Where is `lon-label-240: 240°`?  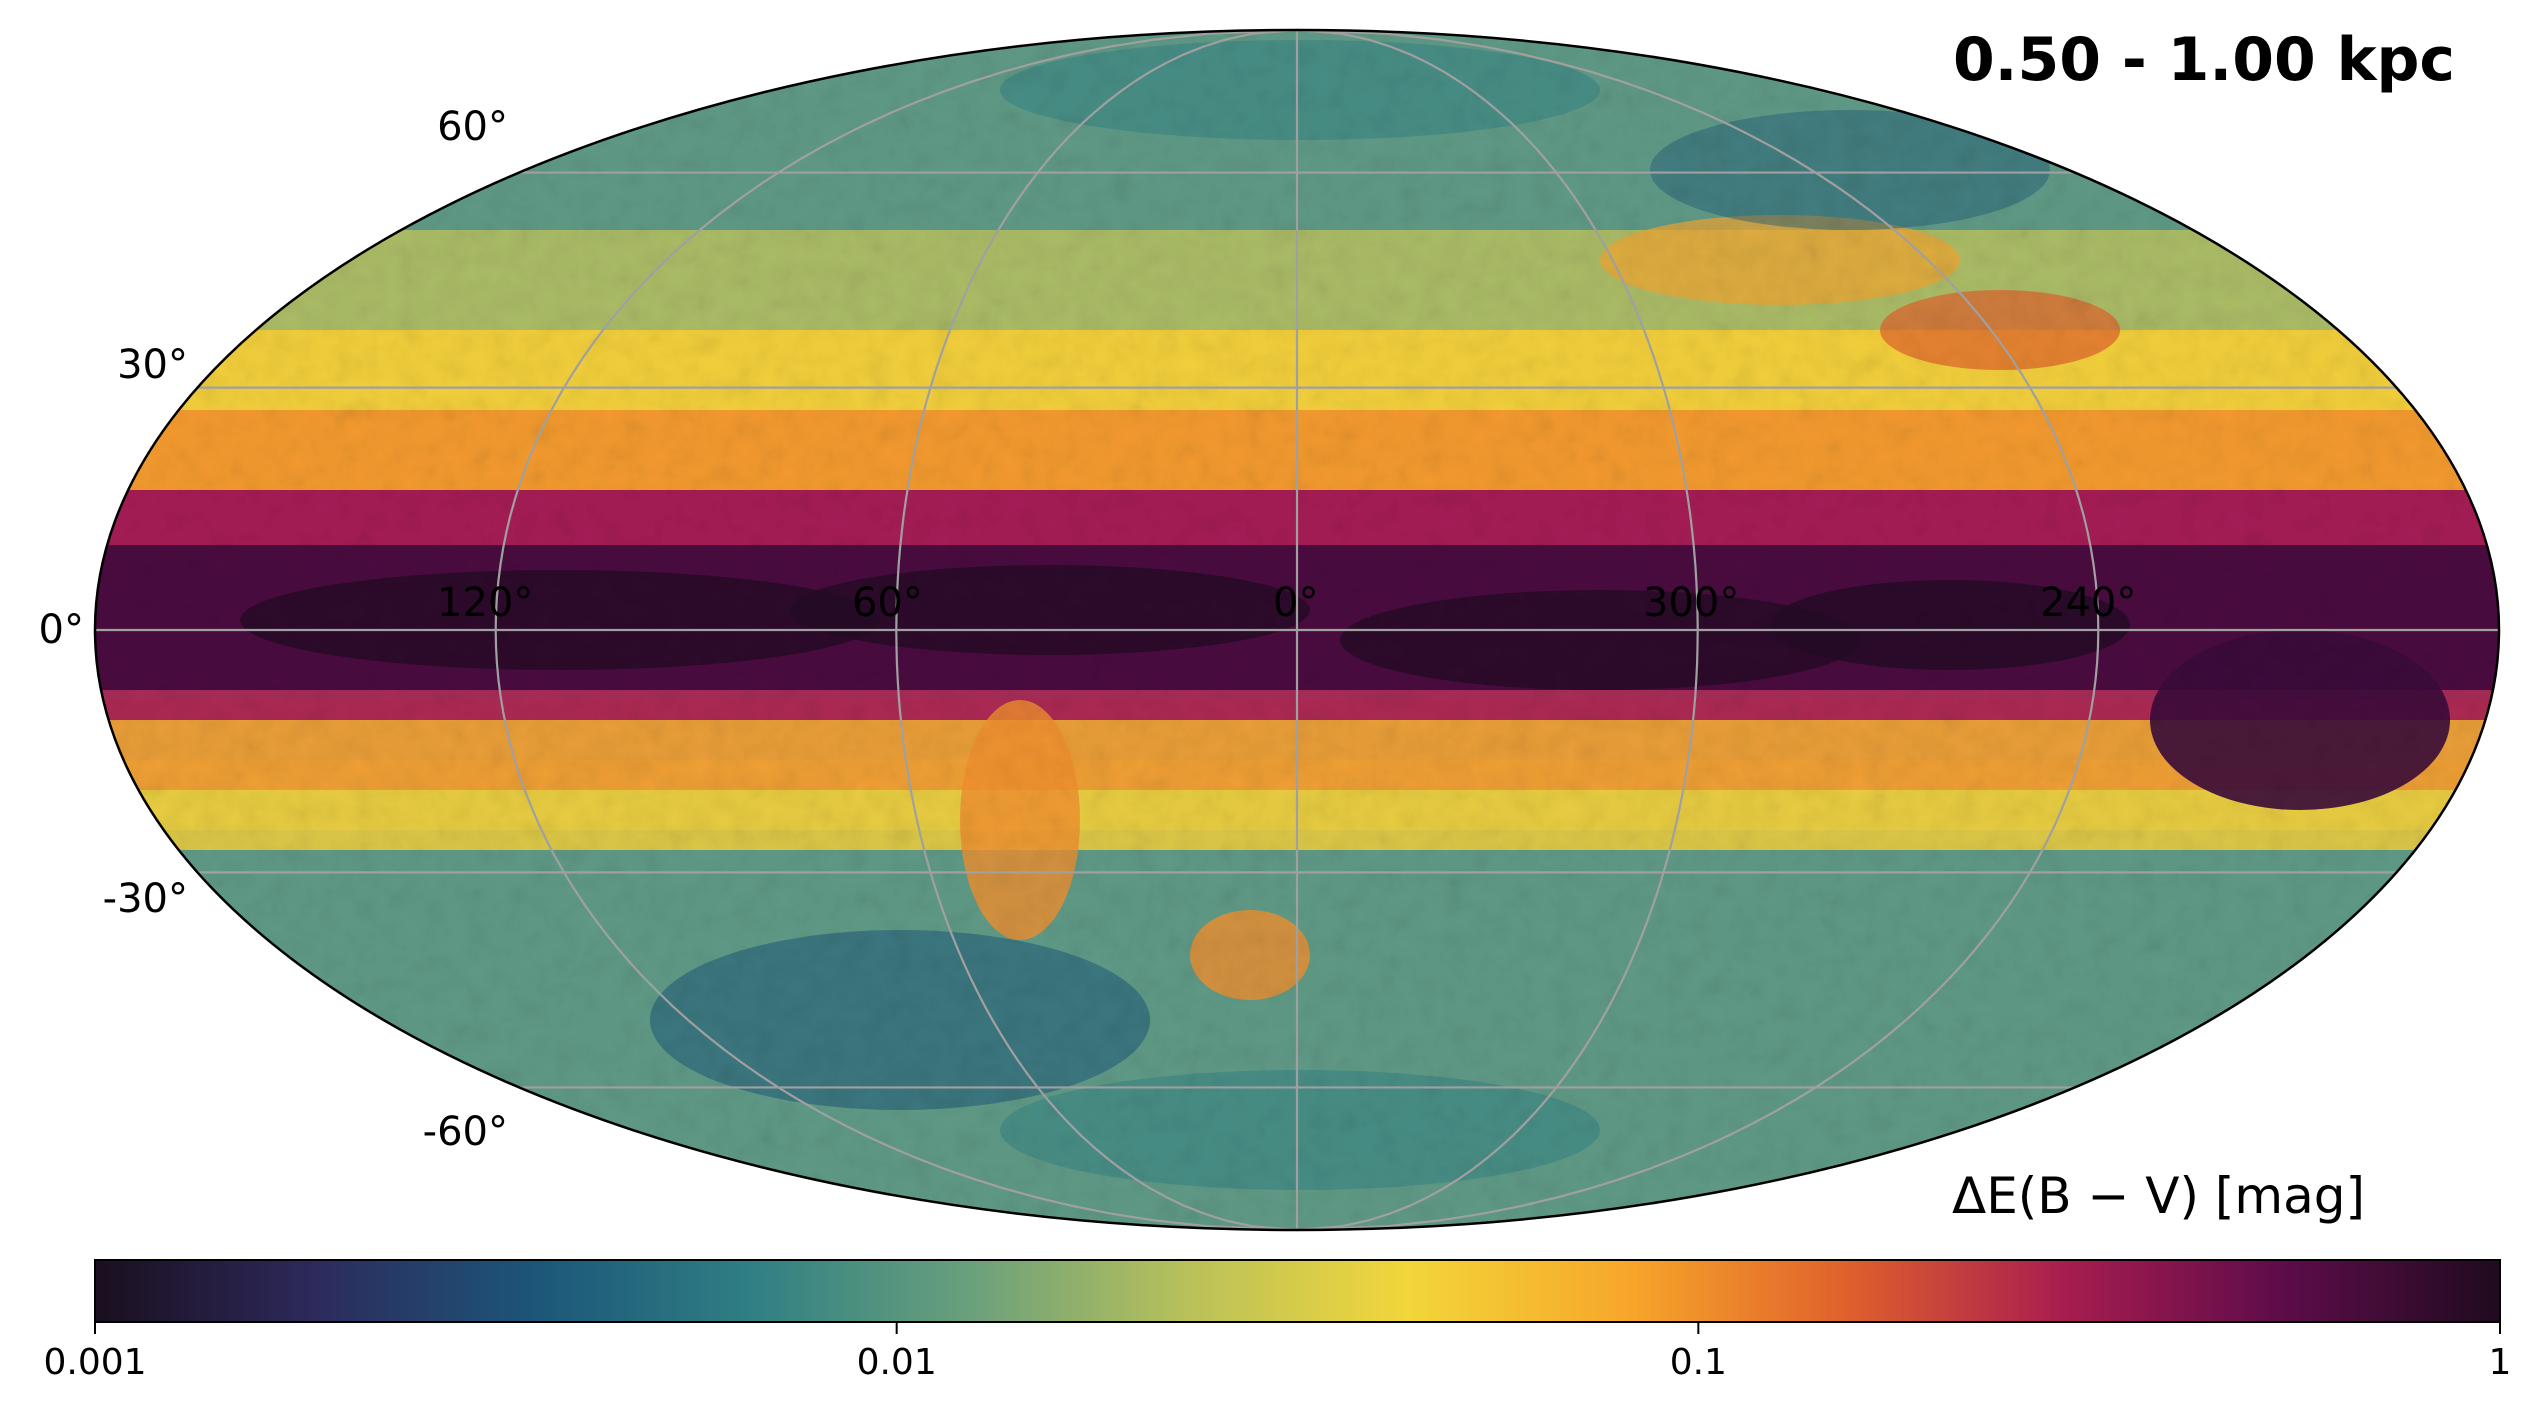 lon-label-240: 240° is located at coordinates (2088, 603).